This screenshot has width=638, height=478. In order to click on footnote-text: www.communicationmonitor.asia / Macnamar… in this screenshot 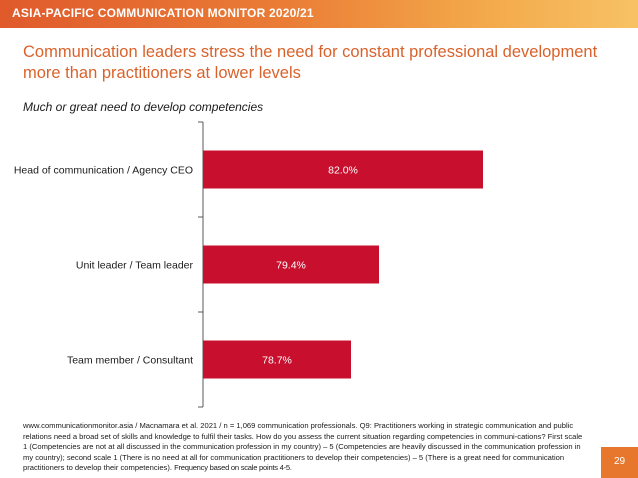, I will do `click(303, 447)`.